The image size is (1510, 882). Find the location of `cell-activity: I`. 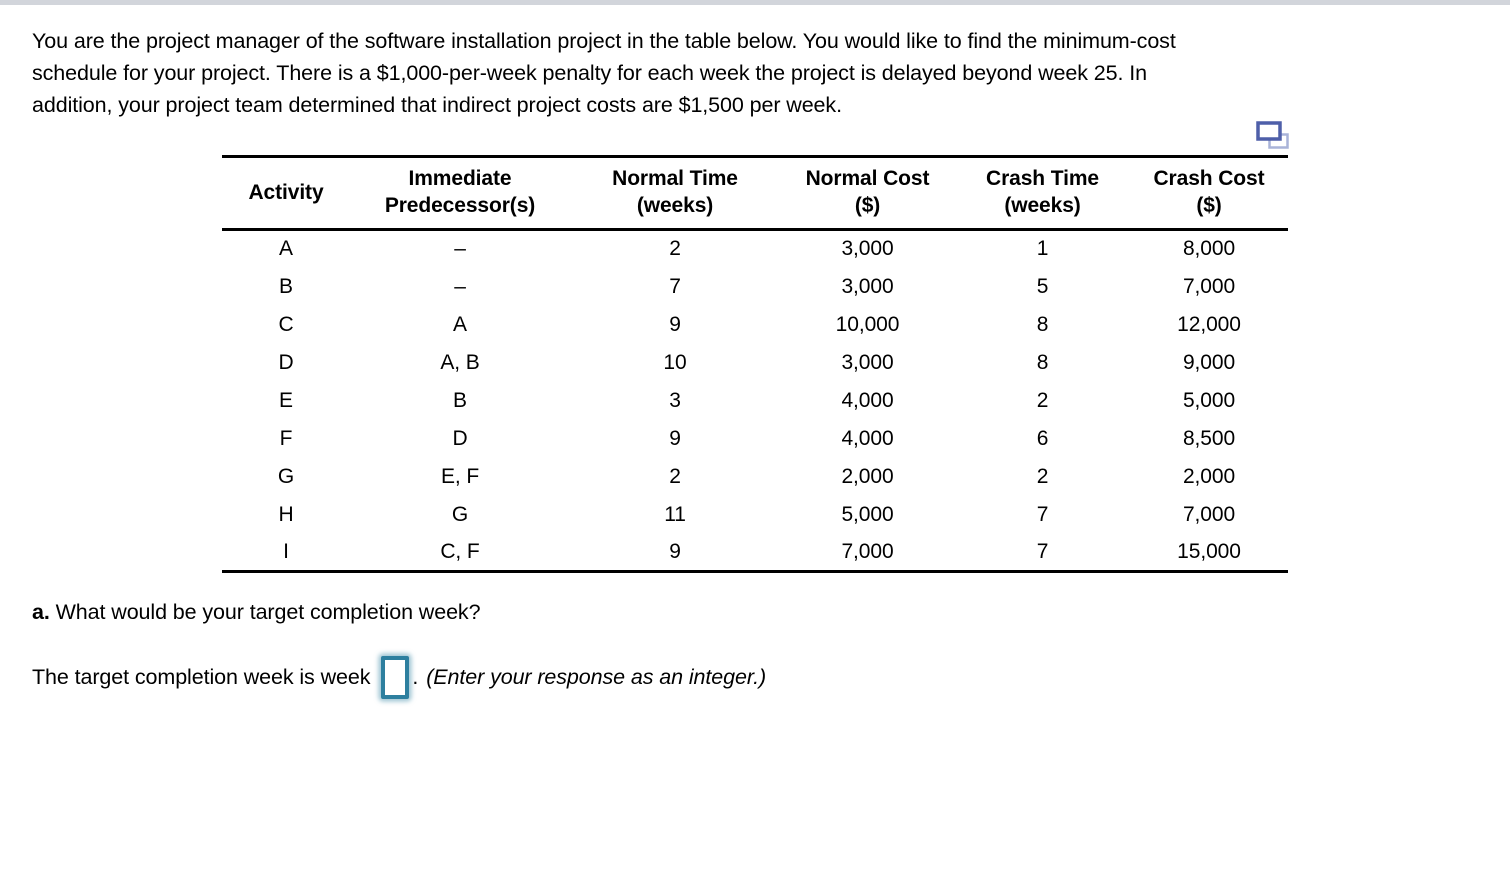

cell-activity: I is located at coordinates (286, 551).